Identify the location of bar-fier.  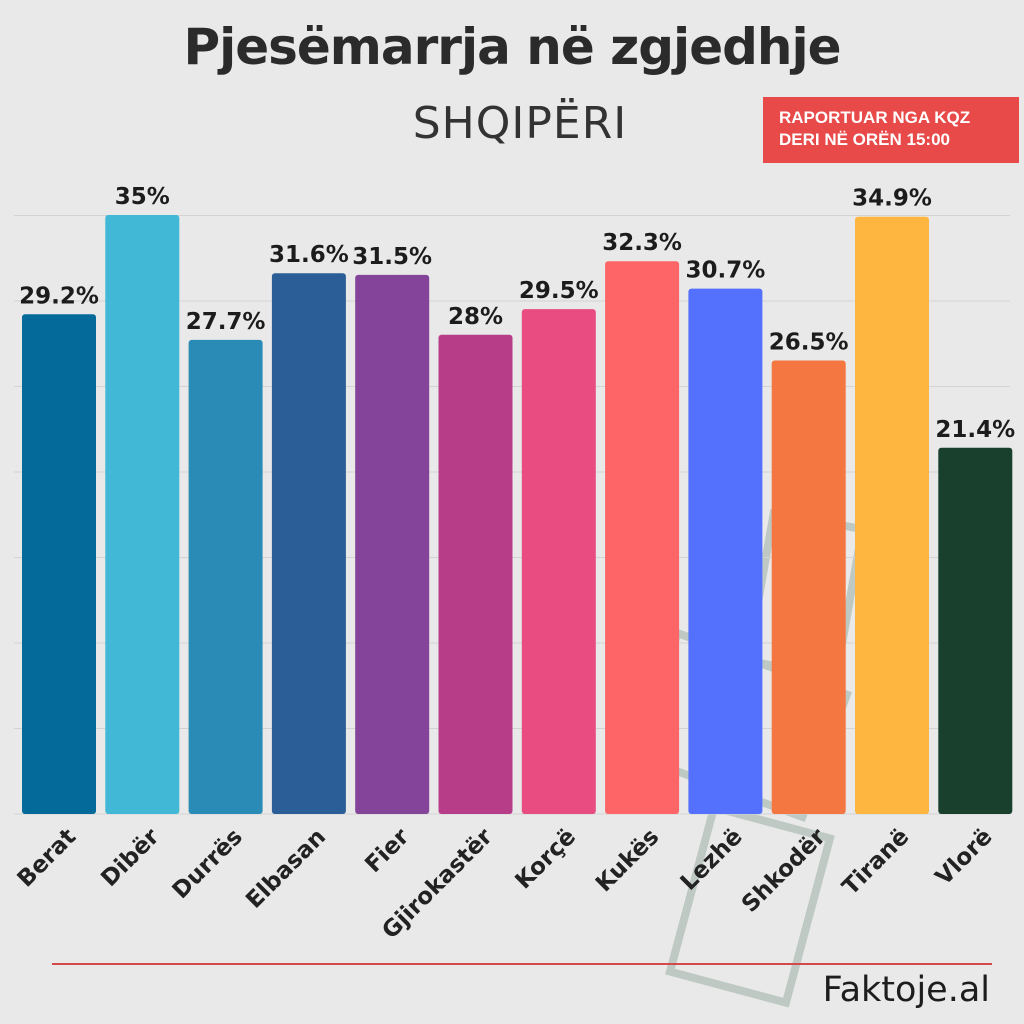
(392, 544).